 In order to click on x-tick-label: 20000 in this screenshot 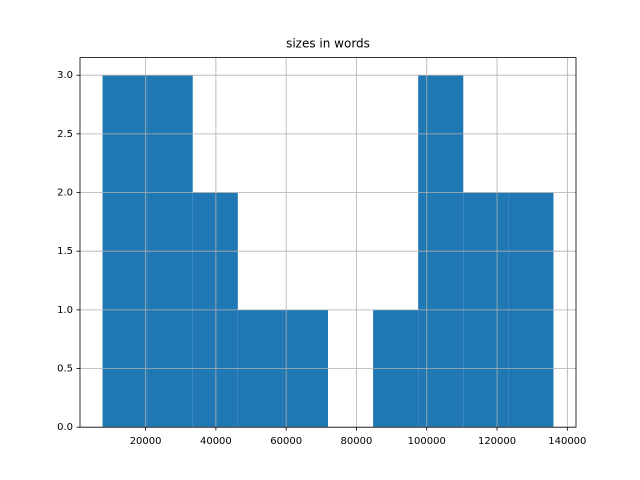, I will do `click(146, 441)`.